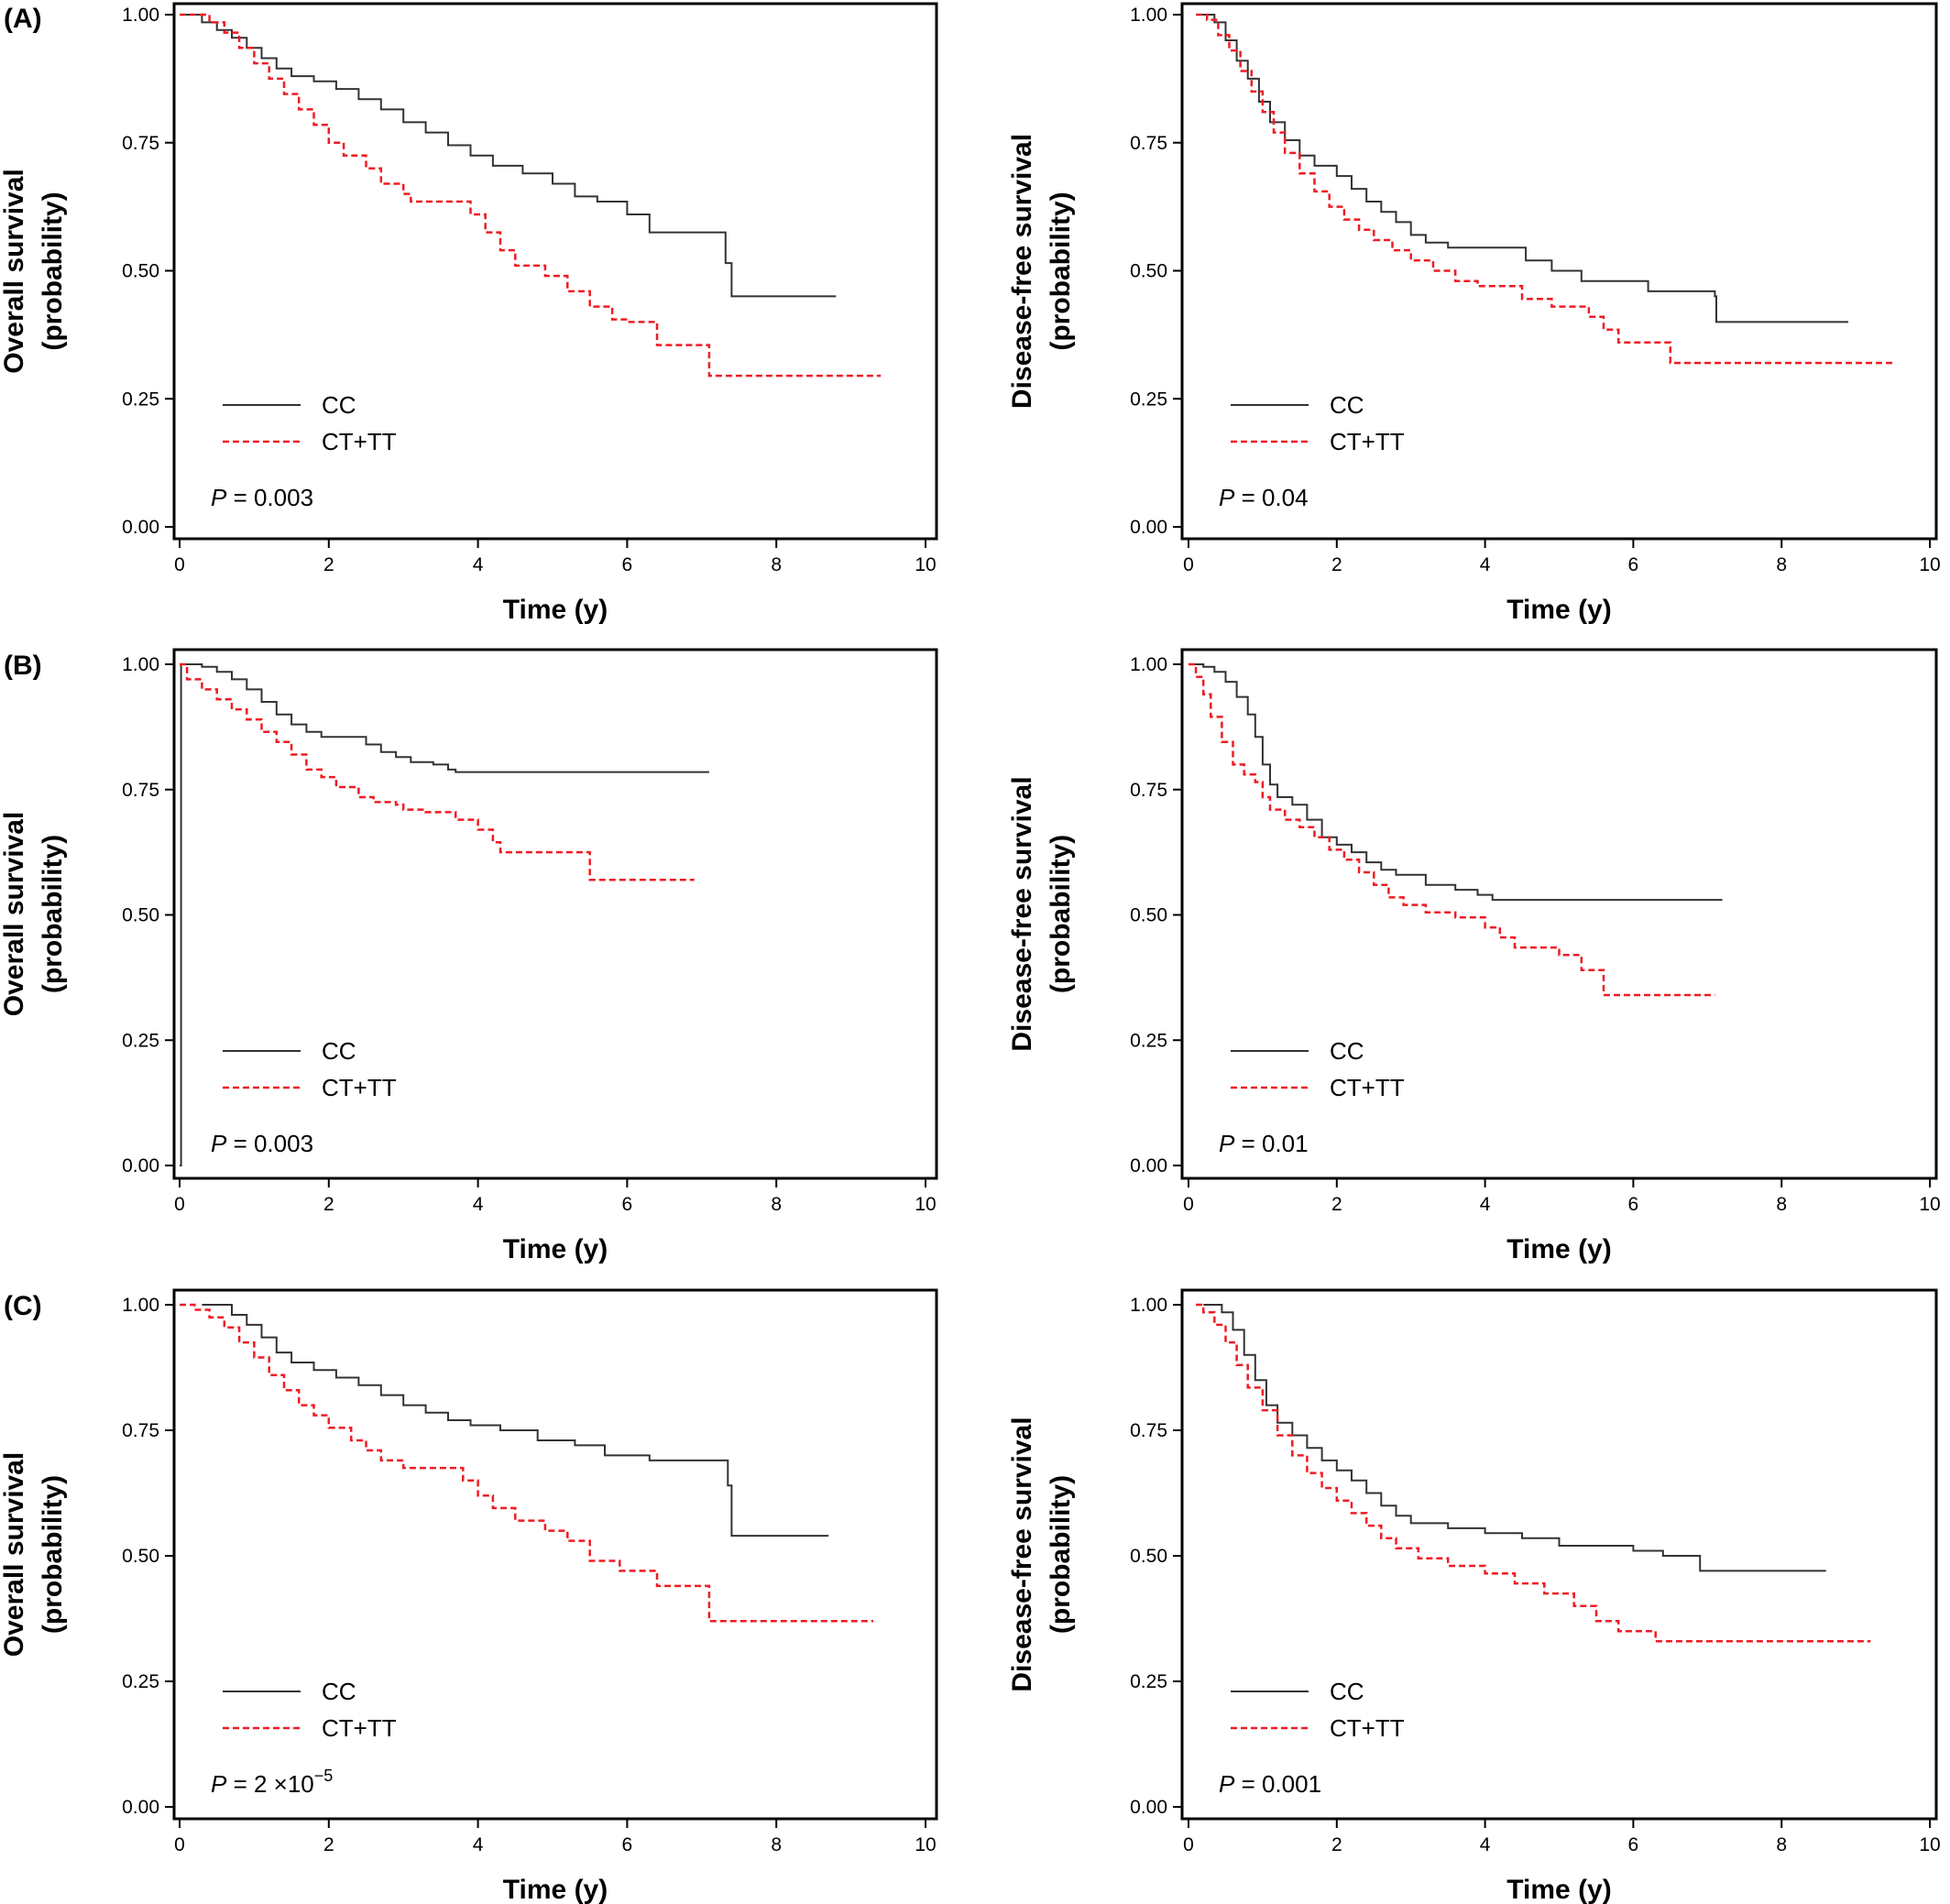  What do you see at coordinates (1278, 1784) in the screenshot?
I see `p-value-text: = 0.001` at bounding box center [1278, 1784].